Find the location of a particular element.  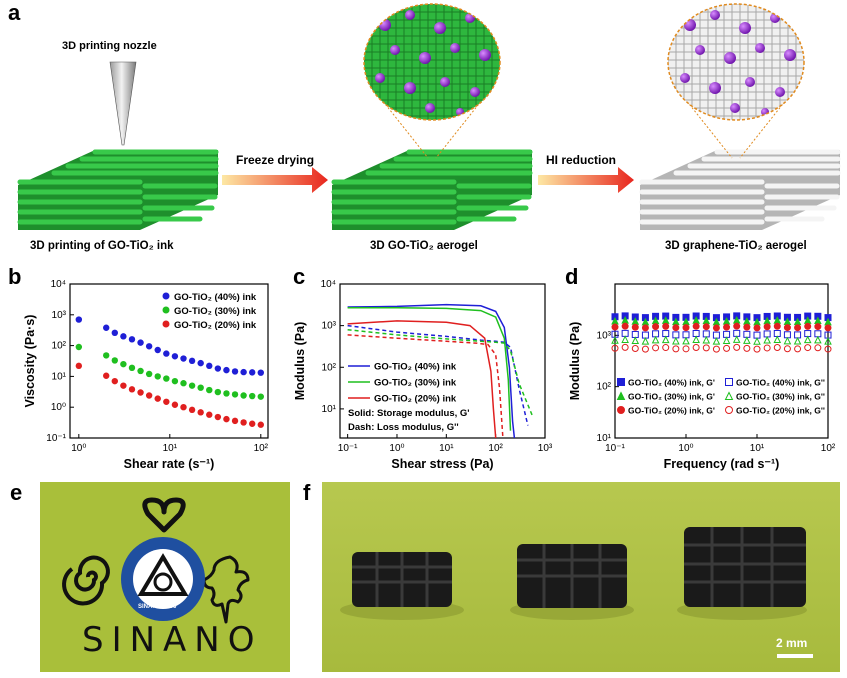

legend-label: GO-TiO₂ (40%) ink, G' is located at coordinates (671, 383).